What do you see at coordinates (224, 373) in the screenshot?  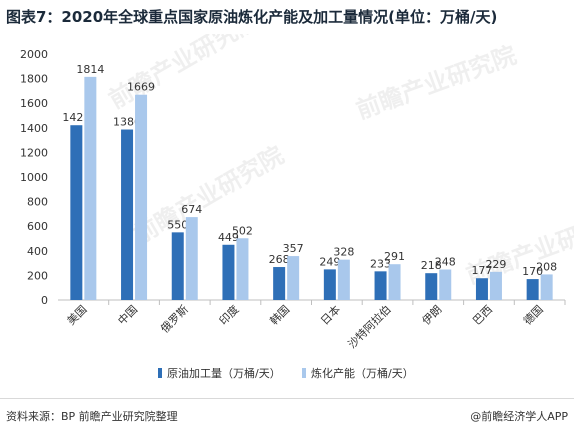 I see `legend-label-processing: 原油加工量（万桶/天）` at bounding box center [224, 373].